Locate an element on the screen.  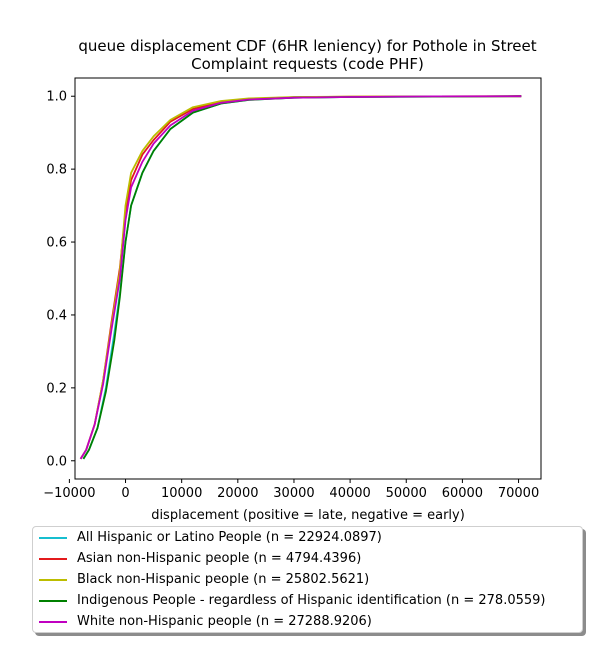
y-tick-label: 1.0 is located at coordinates (56, 97).